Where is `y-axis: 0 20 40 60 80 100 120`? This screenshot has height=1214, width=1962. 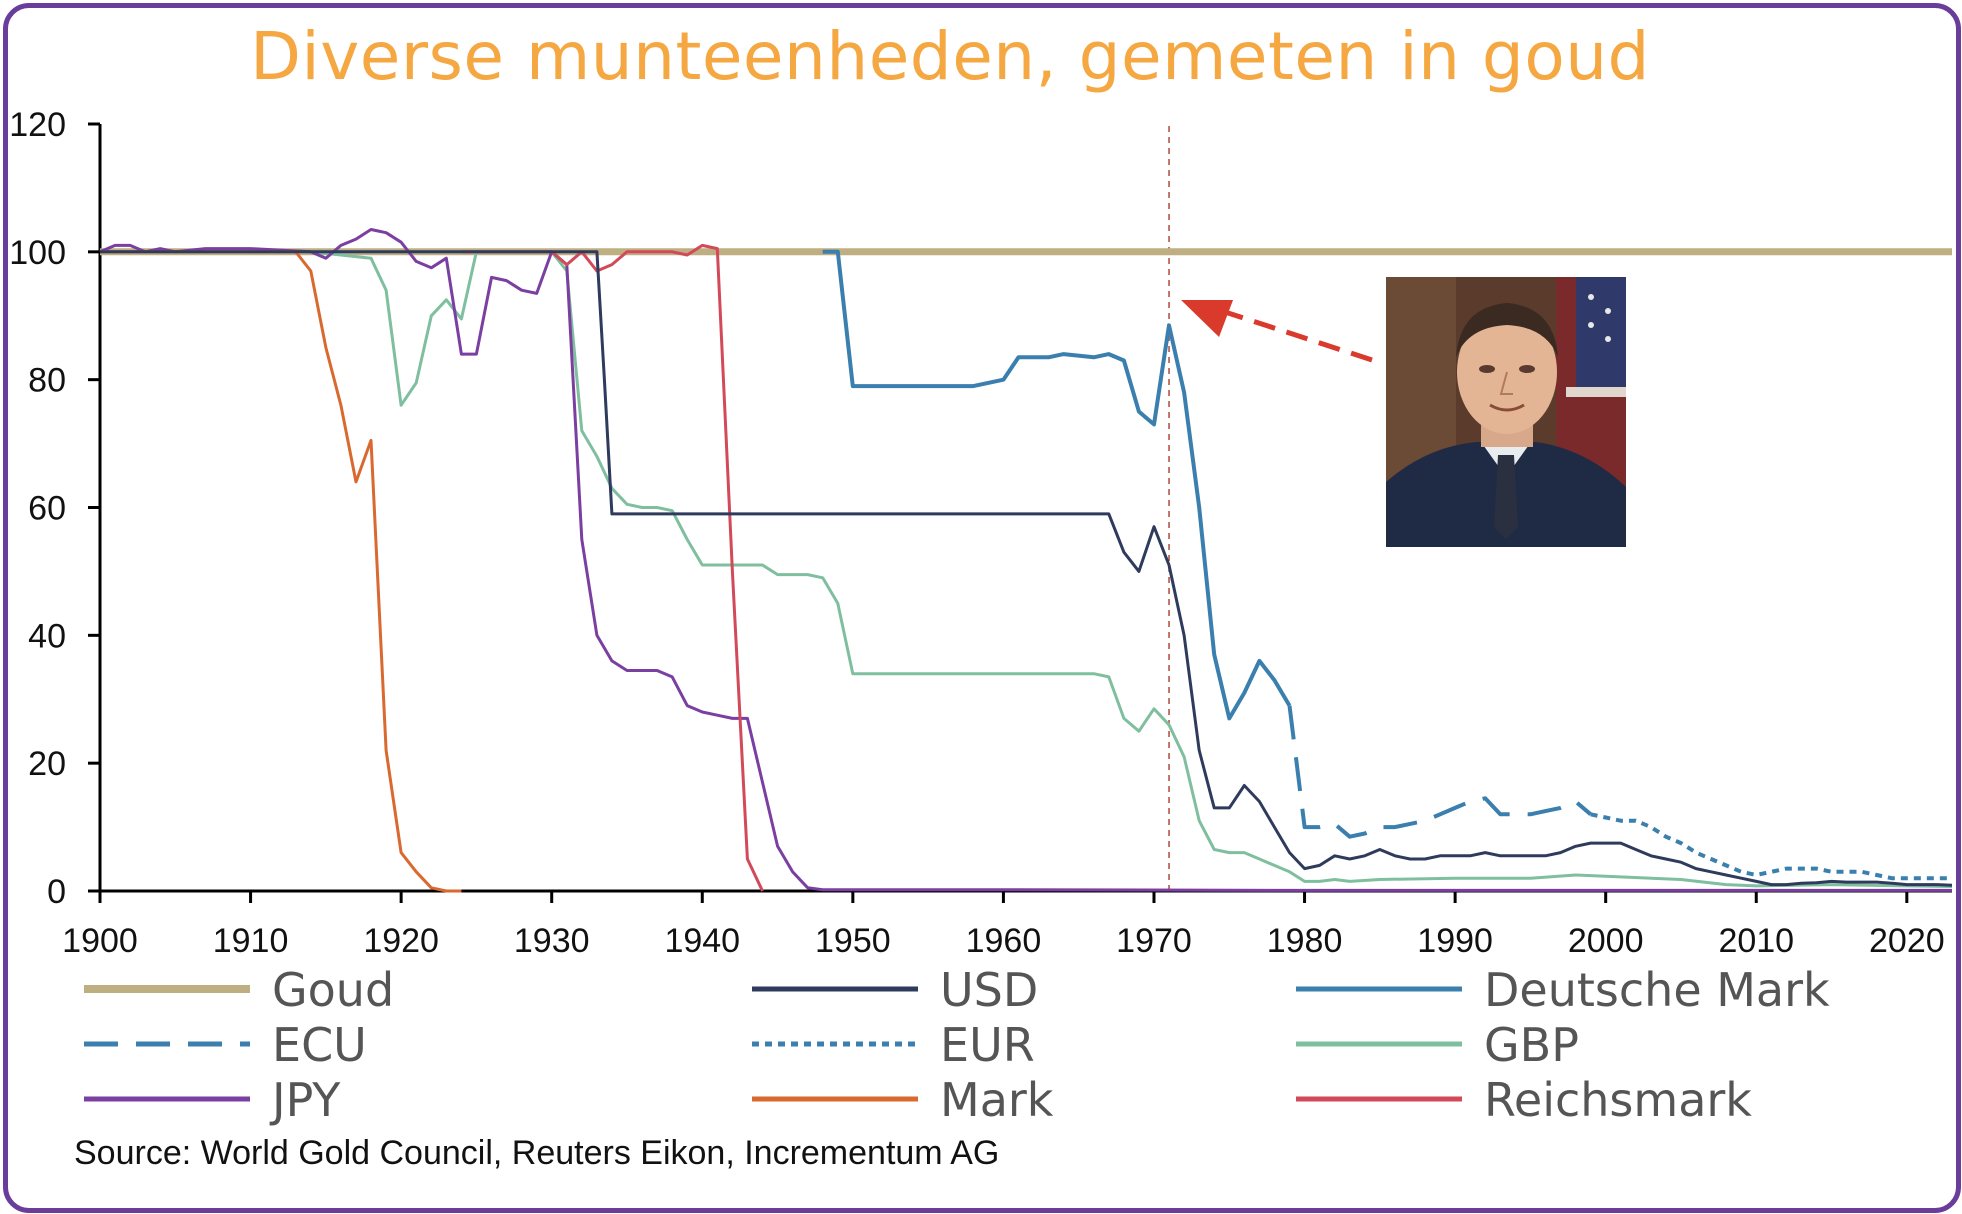
y-axis: 0 20 40 60 80 100 120 is located at coordinates (55, 508).